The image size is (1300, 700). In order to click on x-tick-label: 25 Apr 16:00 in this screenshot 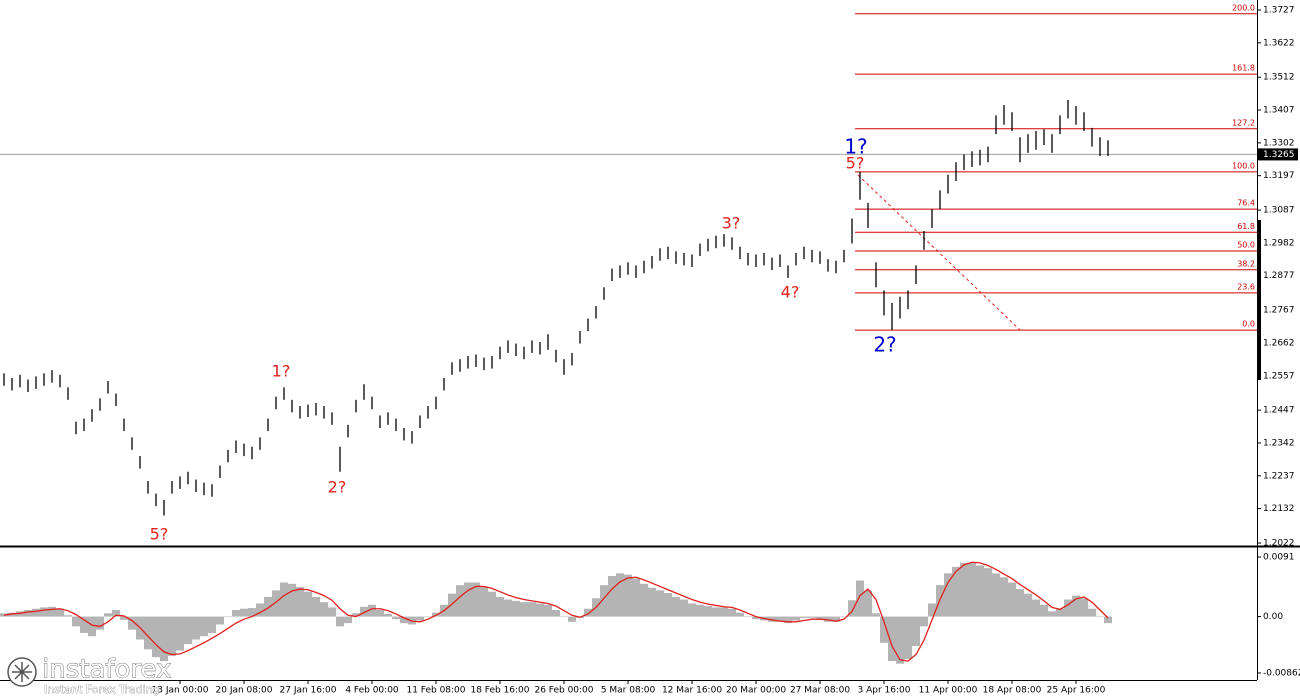, I will do `click(1076, 691)`.